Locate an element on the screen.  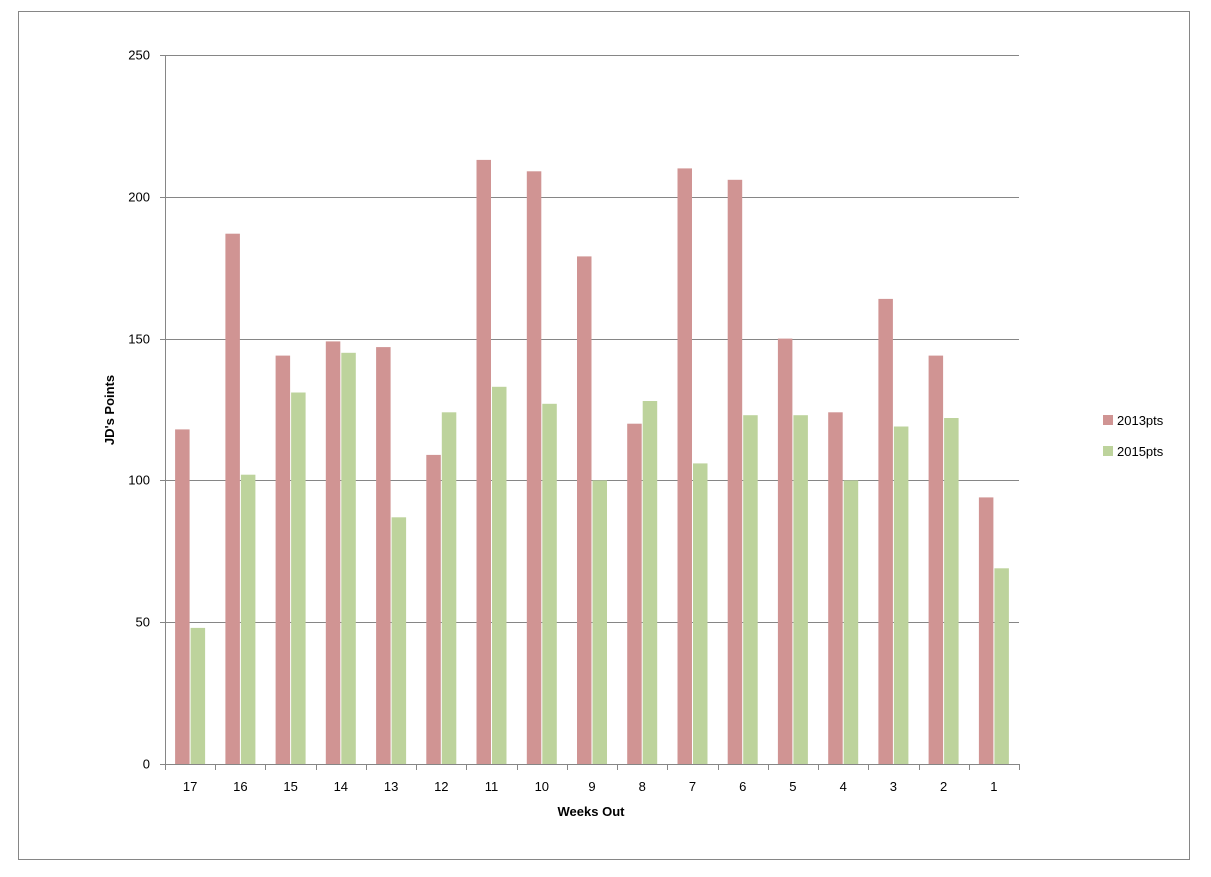
x-tick-label: 1 is located at coordinates (993, 786).